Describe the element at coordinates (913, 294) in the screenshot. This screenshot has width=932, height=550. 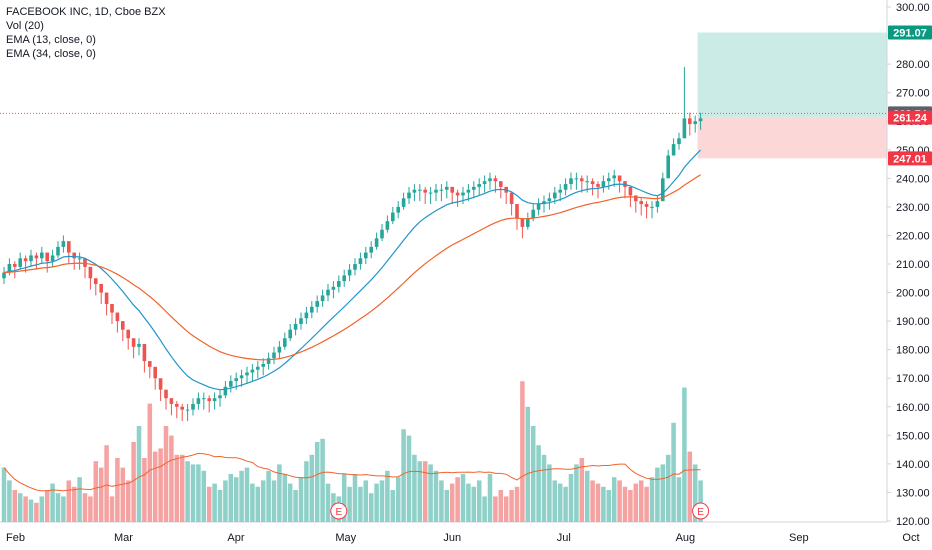
I see `price-tick-label: 200.00` at that location.